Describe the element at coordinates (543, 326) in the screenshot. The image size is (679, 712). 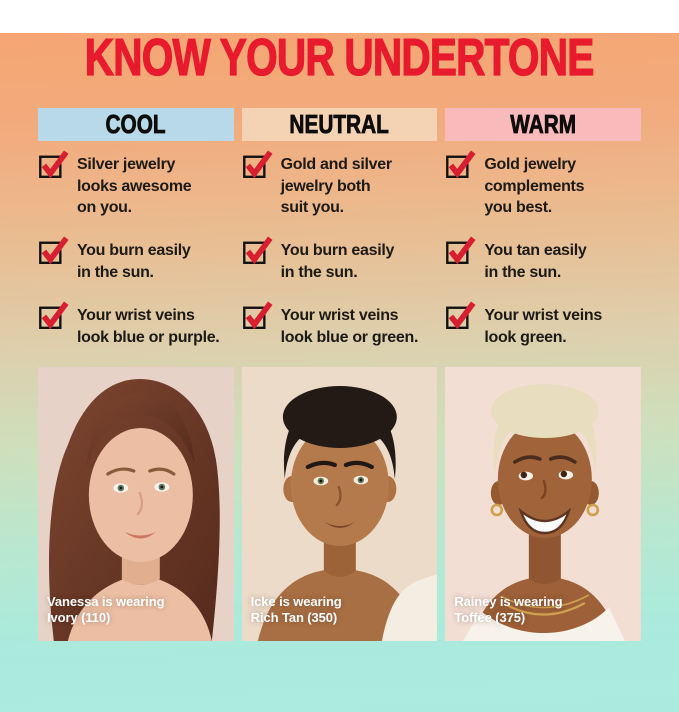
I see `checklist-item-text: Your wrist veins look green.` at that location.